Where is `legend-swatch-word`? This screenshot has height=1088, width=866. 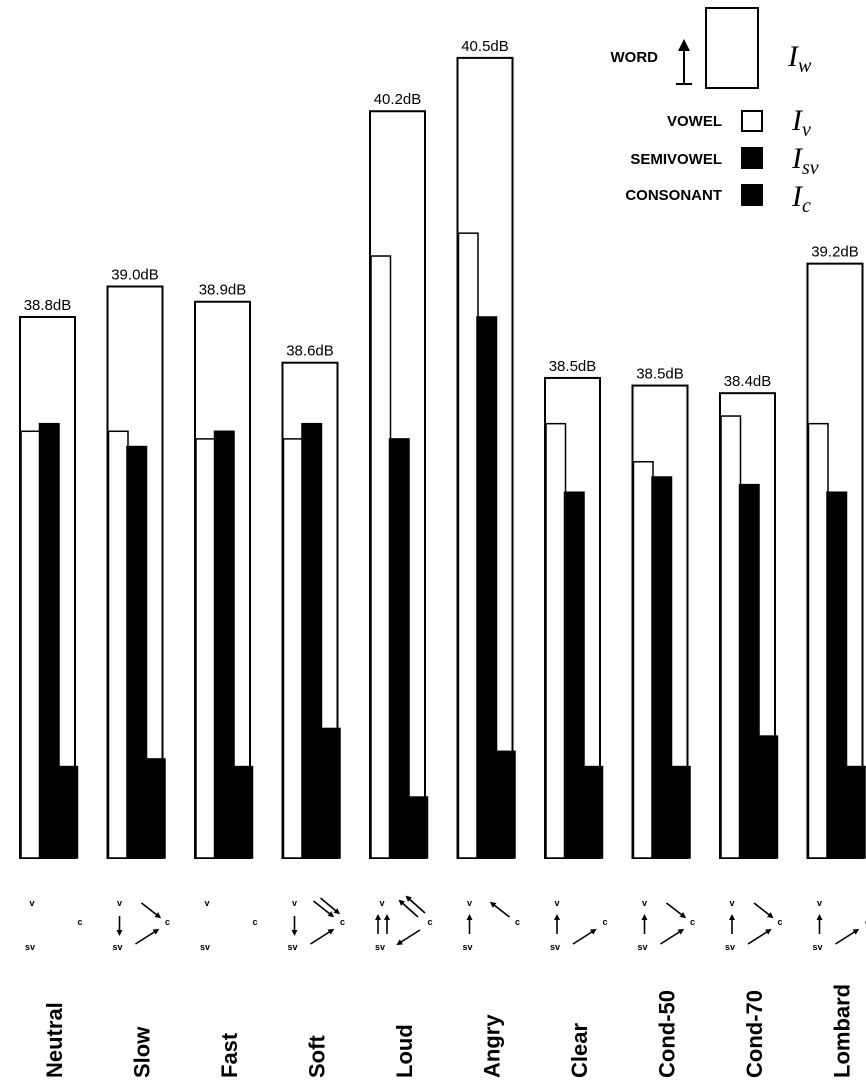
legend-swatch-word is located at coordinates (732, 48).